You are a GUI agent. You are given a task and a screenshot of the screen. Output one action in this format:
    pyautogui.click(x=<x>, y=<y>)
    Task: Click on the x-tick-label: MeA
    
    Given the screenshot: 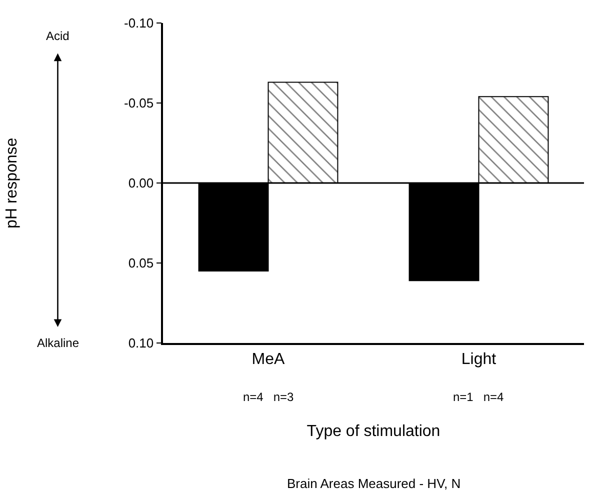 What is the action you would take?
    pyautogui.click(x=269, y=359)
    